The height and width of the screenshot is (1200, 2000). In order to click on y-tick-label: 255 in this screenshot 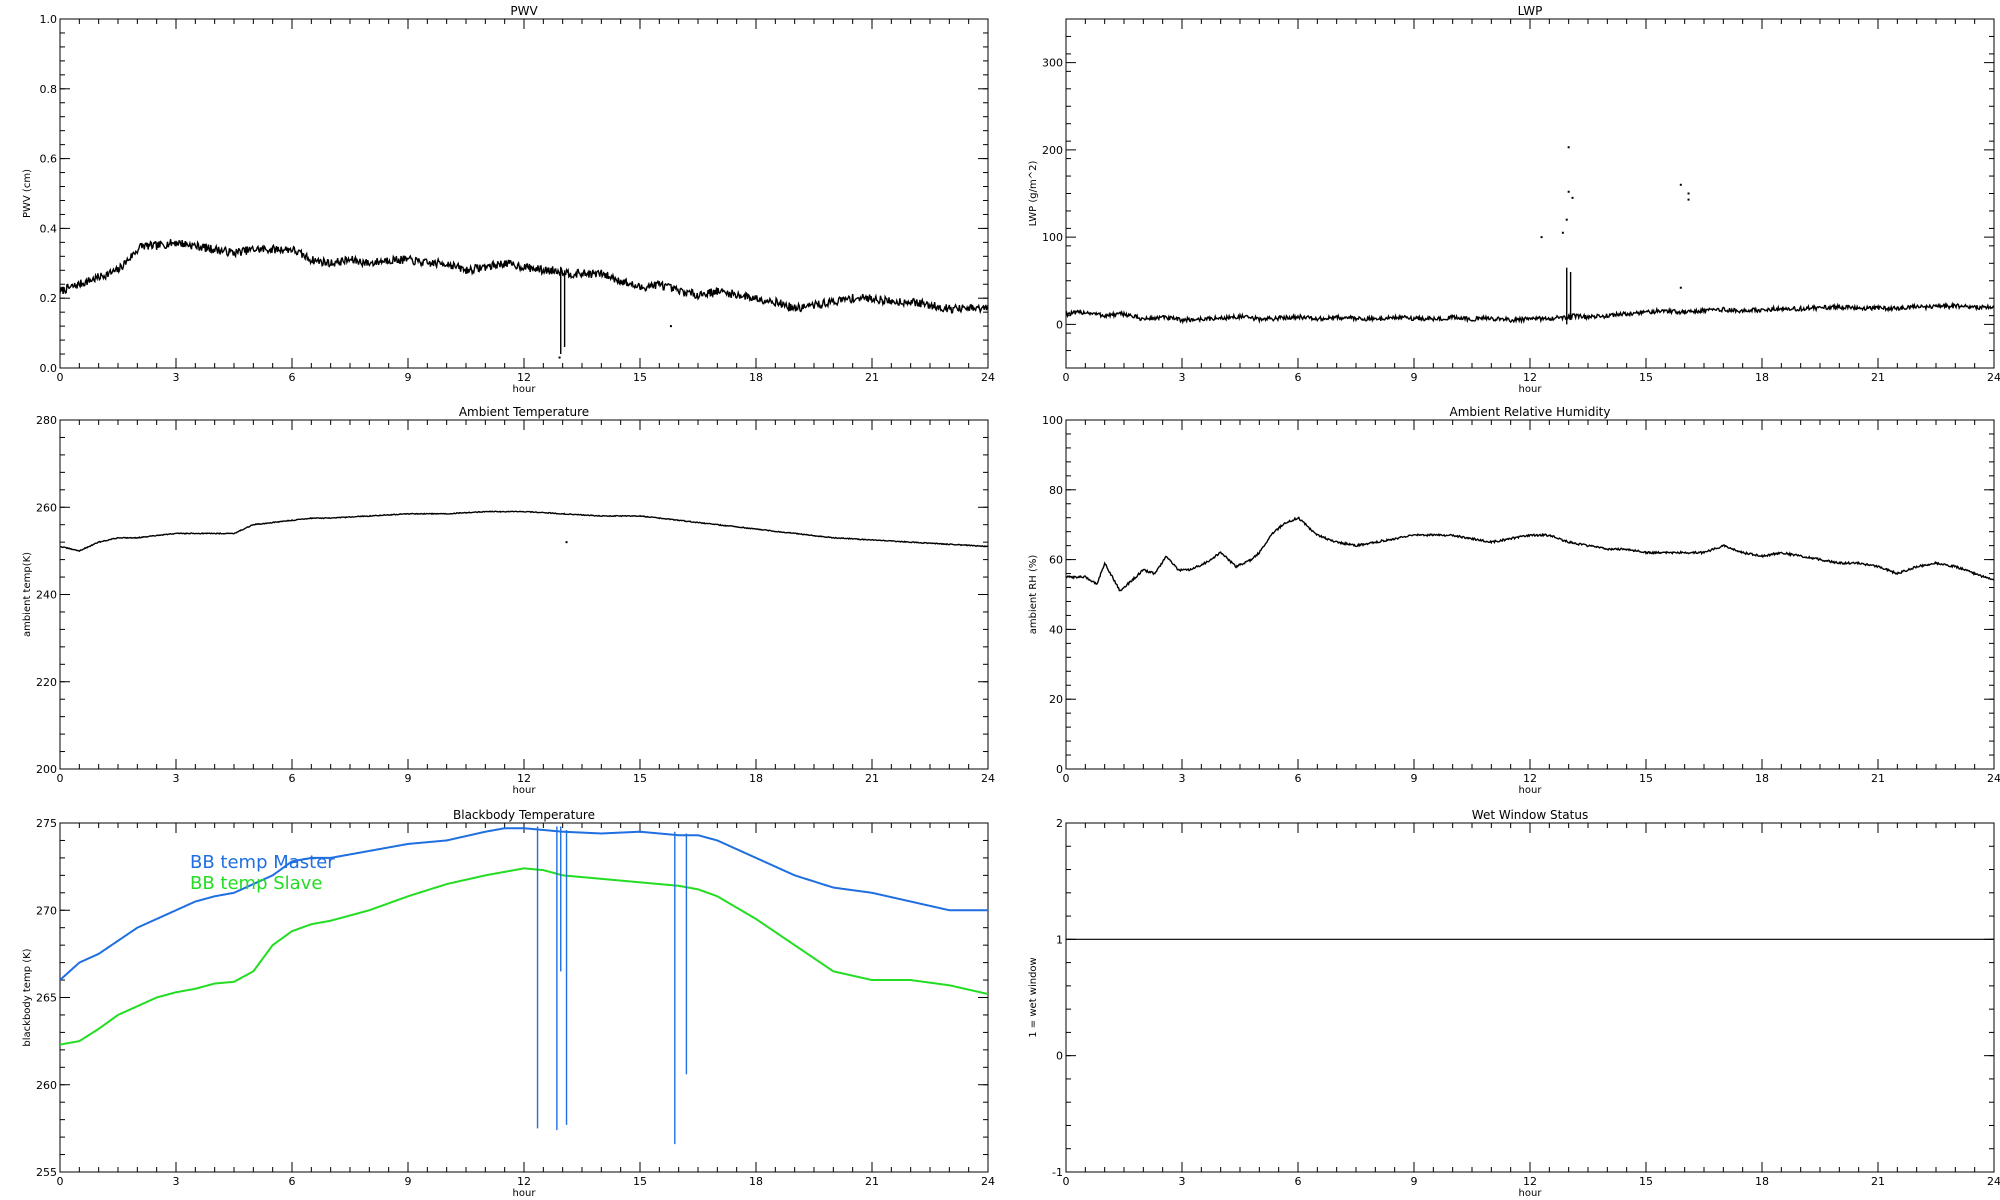, I will do `click(46, 1172)`.